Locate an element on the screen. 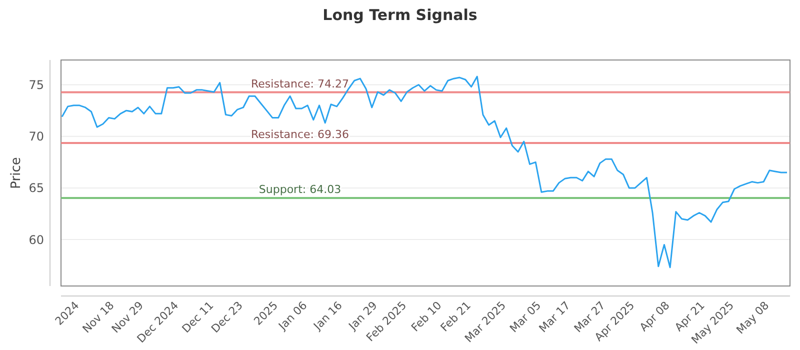 The image size is (800, 350). x-tick-label: Apr 08 is located at coordinates (654, 316).